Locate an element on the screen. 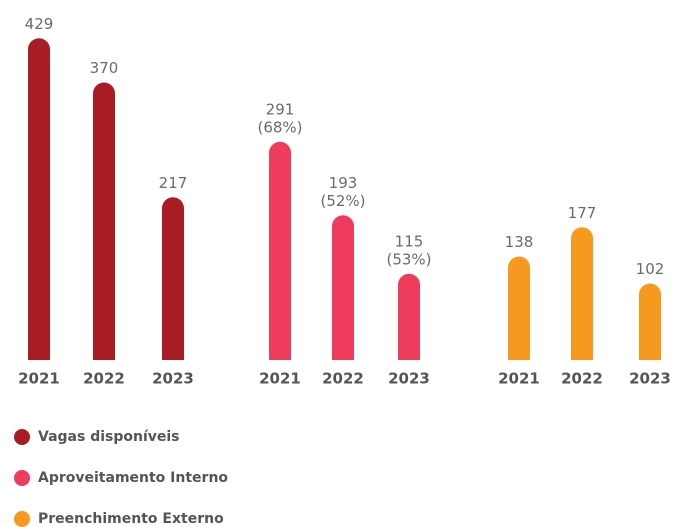  value-label: 138 is located at coordinates (519, 242).